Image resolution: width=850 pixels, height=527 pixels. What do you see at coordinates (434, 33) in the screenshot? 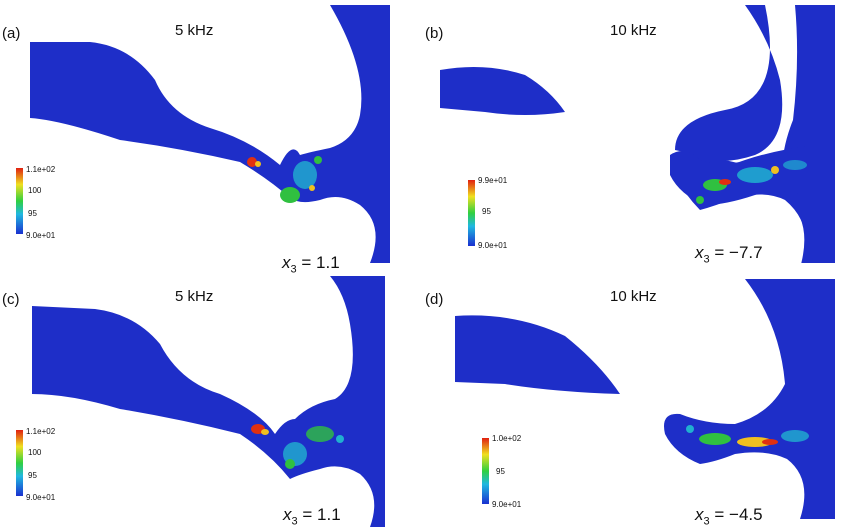
I see `panel-label: (b)` at bounding box center [434, 33].